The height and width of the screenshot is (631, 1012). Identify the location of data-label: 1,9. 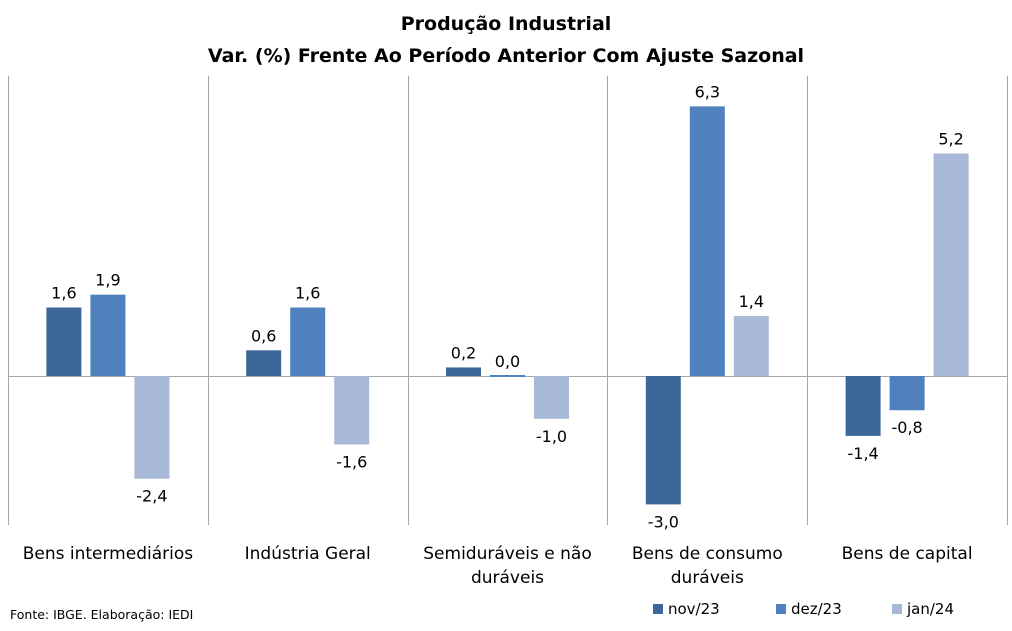
(107, 280).